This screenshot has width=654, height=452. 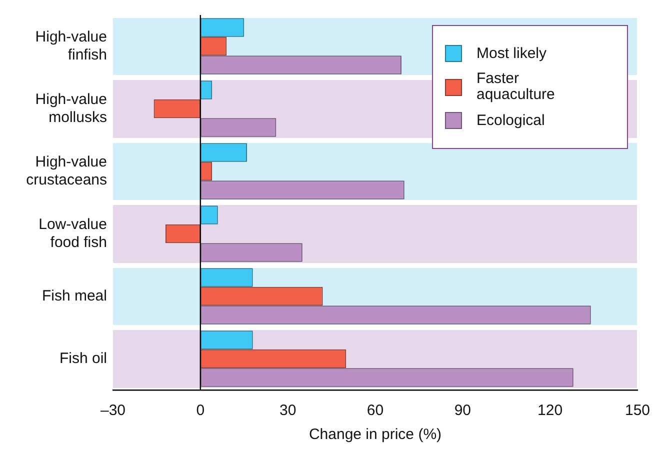 I want to click on y-tick-label: High-value mollusks, so click(x=71, y=108).